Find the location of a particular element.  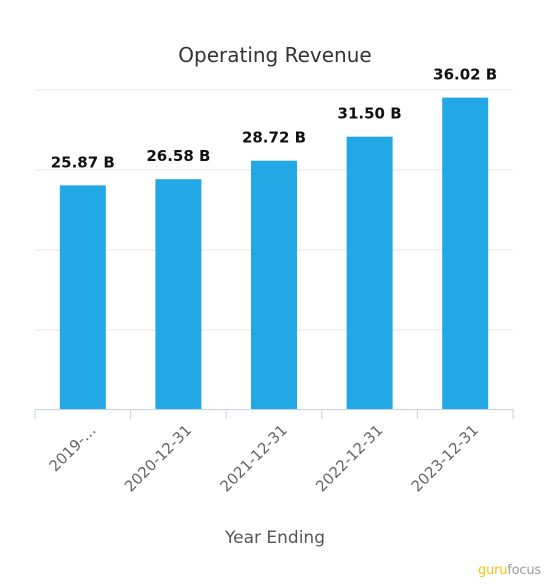

gurufocus-logo: gurufocus is located at coordinates (509, 570).